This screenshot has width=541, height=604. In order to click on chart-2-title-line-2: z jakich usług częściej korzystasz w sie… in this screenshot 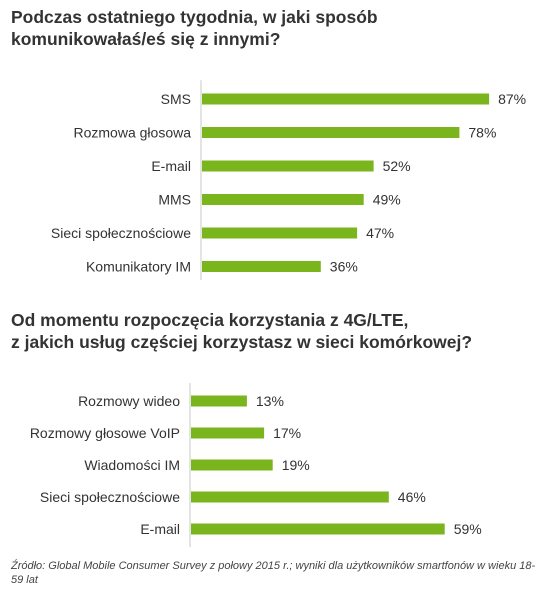, I will do `click(242, 342)`.